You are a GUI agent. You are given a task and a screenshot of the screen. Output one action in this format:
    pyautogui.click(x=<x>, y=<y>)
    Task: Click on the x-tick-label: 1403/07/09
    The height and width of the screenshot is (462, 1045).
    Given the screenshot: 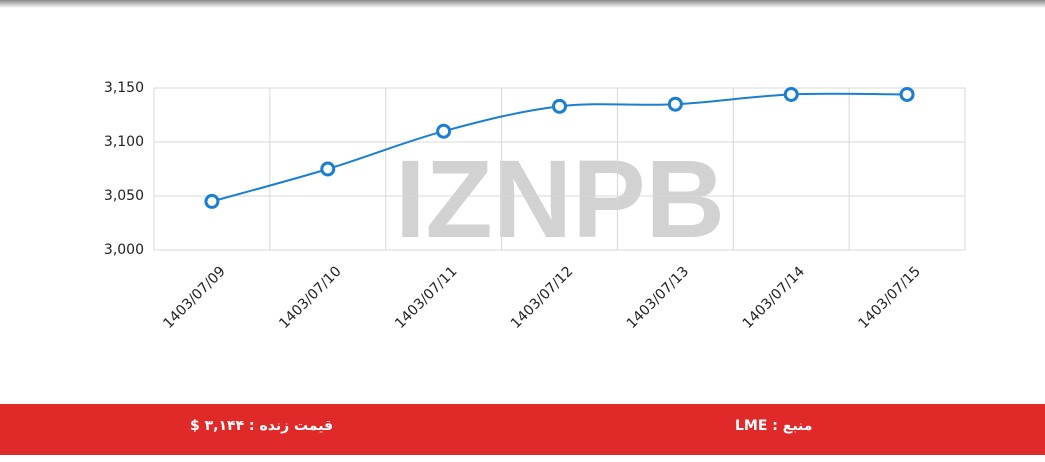 What is the action you would take?
    pyautogui.click(x=194, y=298)
    